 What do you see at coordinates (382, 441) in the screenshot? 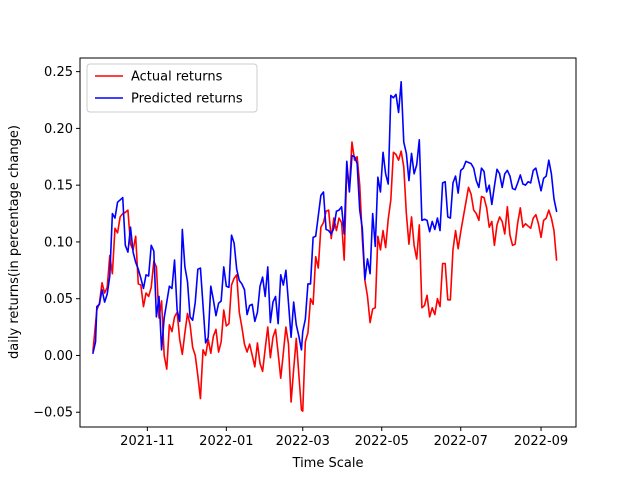
I see `x-tick-label: 2022-05` at bounding box center [382, 441].